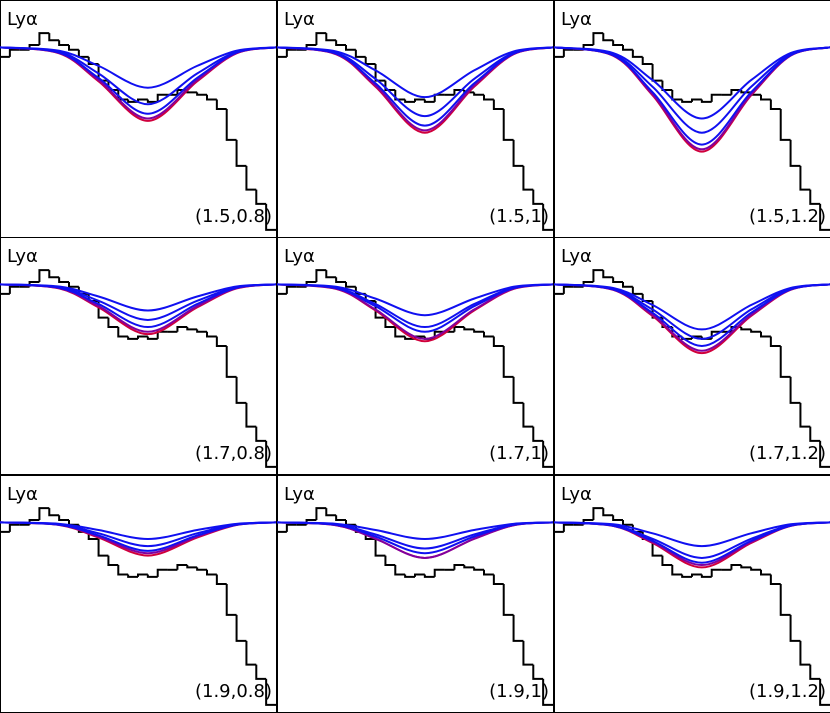 Image resolution: width=830 pixels, height=713 pixels. What do you see at coordinates (519, 216) in the screenshot?
I see `parameter-label: (1.5,1)` at bounding box center [519, 216].